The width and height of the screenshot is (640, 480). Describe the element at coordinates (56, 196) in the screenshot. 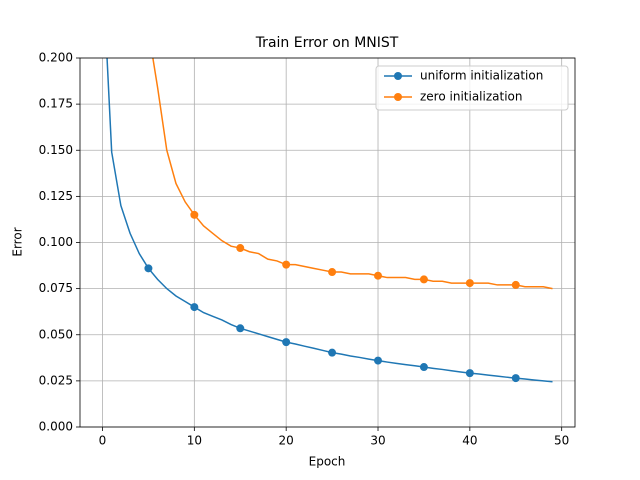

I see `y-tick-label: 0.125` at that location.